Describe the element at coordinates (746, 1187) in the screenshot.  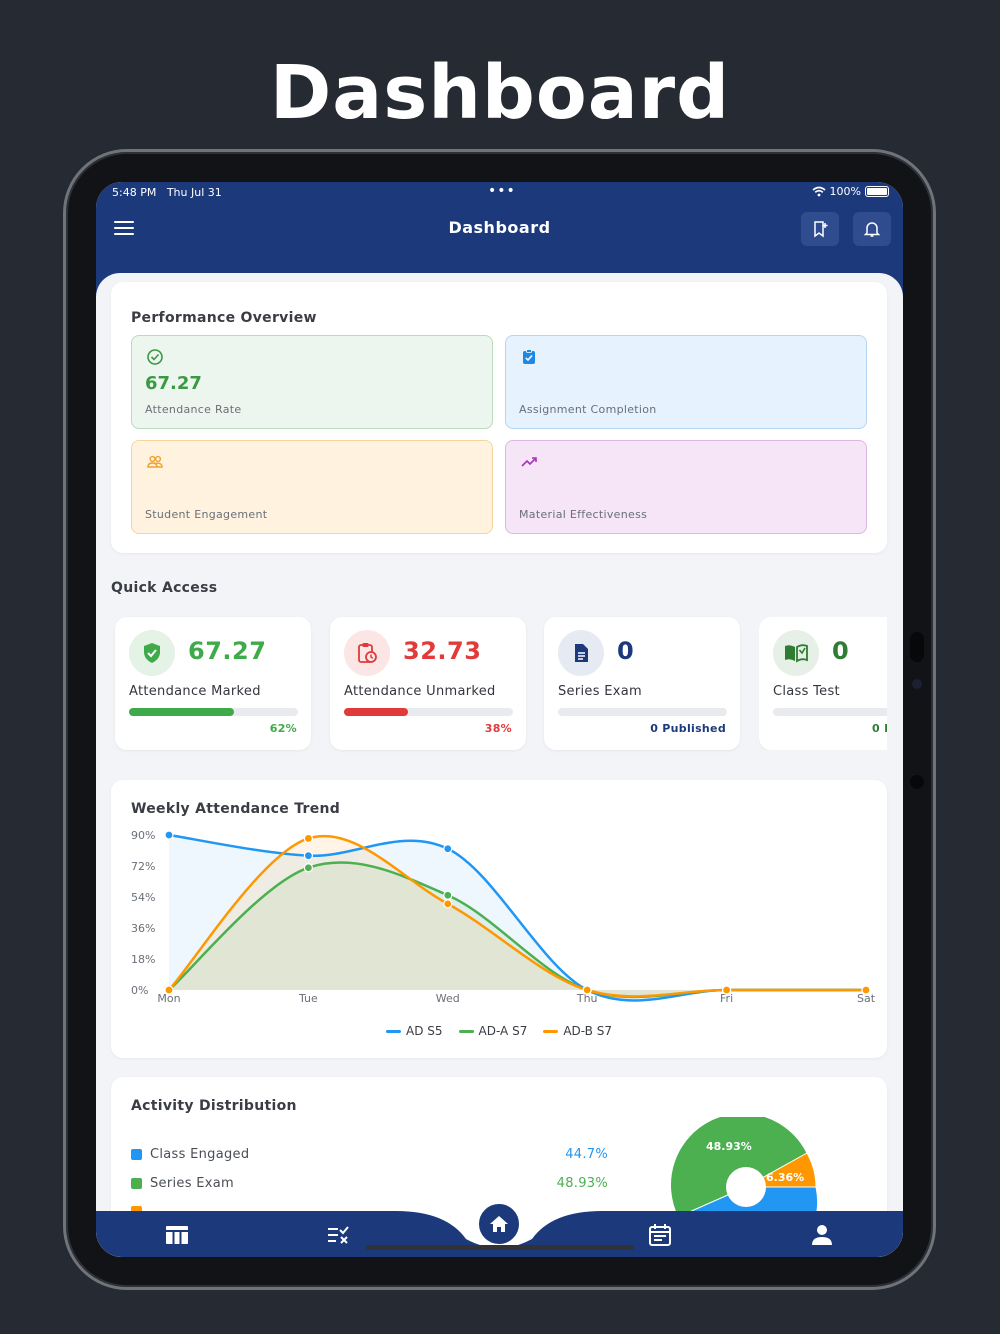
I see `pie-hole` at that location.